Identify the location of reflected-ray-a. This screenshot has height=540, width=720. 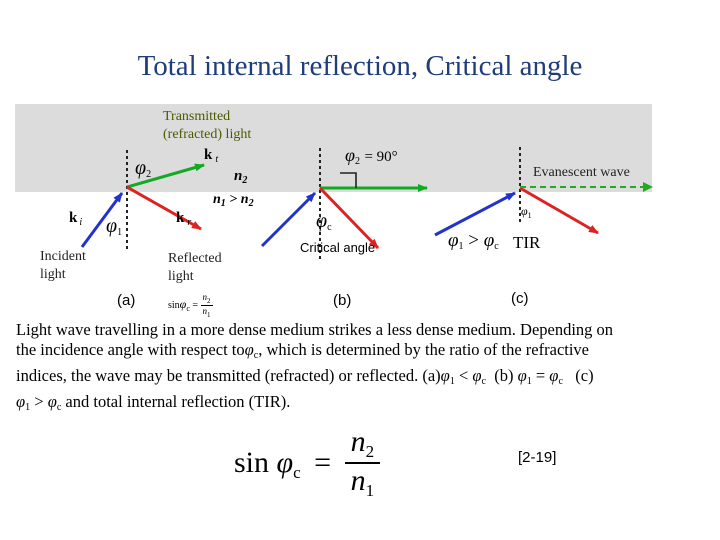
(164, 208).